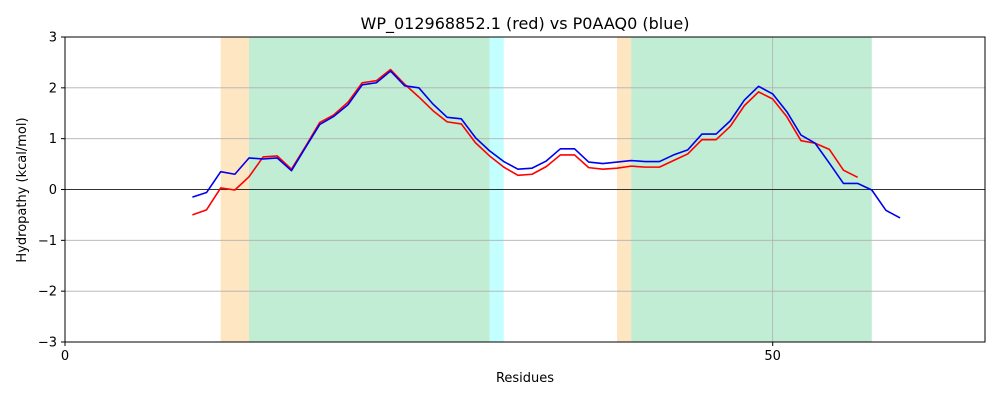 The image size is (1000, 400). What do you see at coordinates (772, 356) in the screenshot?
I see `x-tick-label-1: 50` at bounding box center [772, 356].